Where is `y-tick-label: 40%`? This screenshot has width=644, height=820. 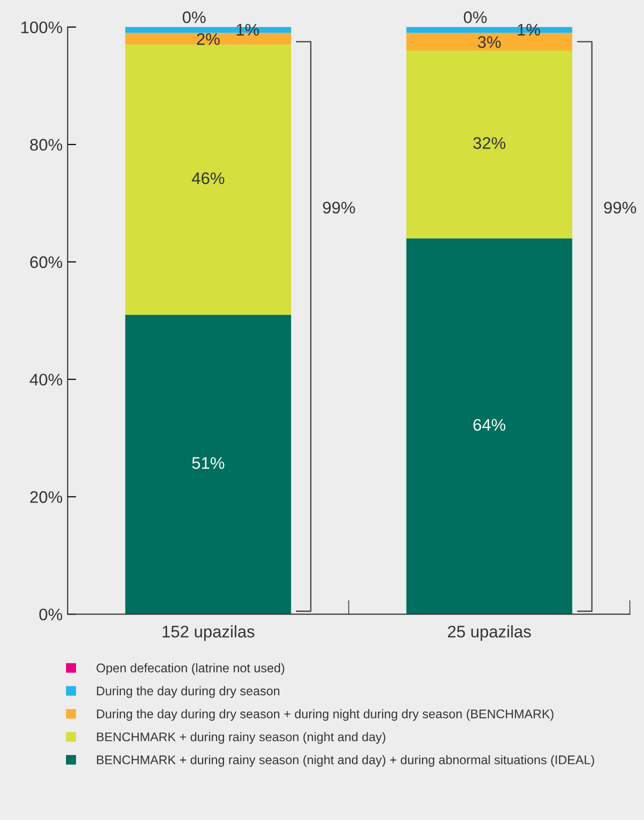 y-tick-label: 40% is located at coordinates (46, 380).